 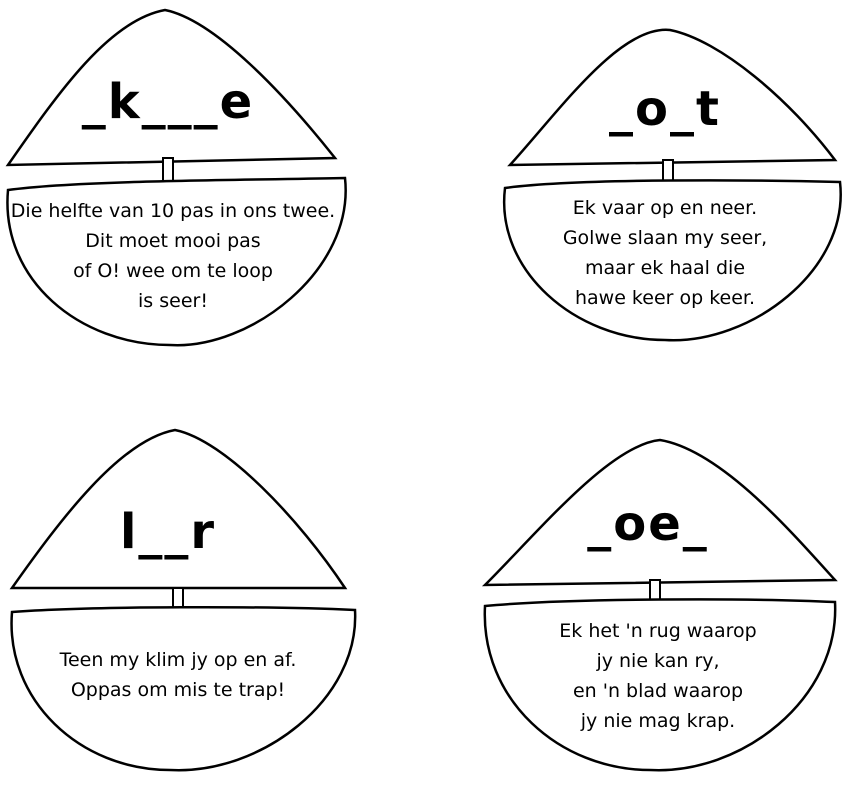 I want to click on riddle-line: Ek vaar op en neer., so click(x=665, y=208).